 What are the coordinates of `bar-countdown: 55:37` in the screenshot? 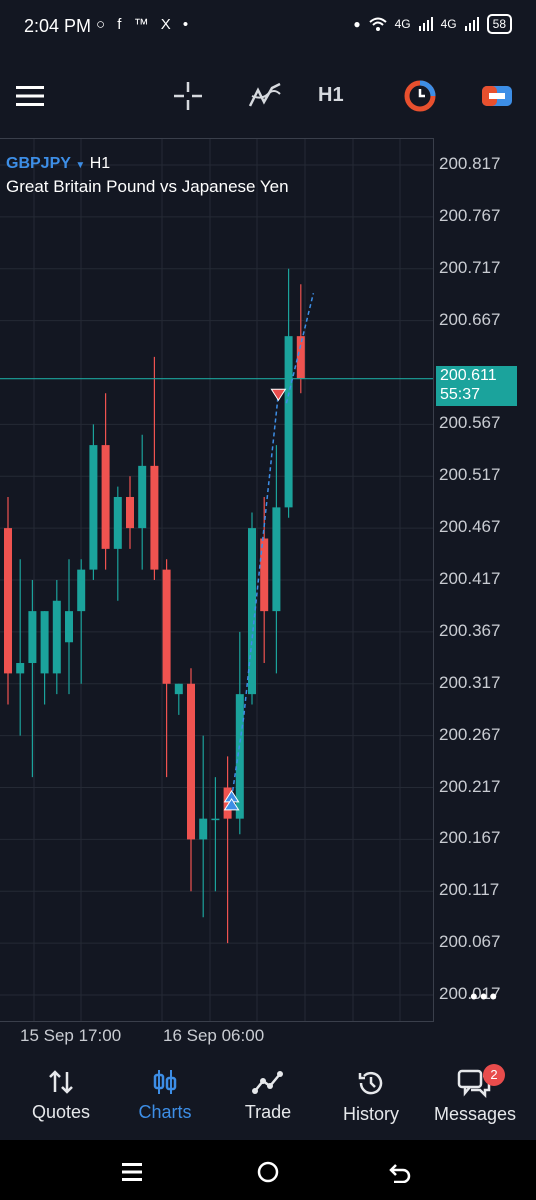 It's located at (460, 394).